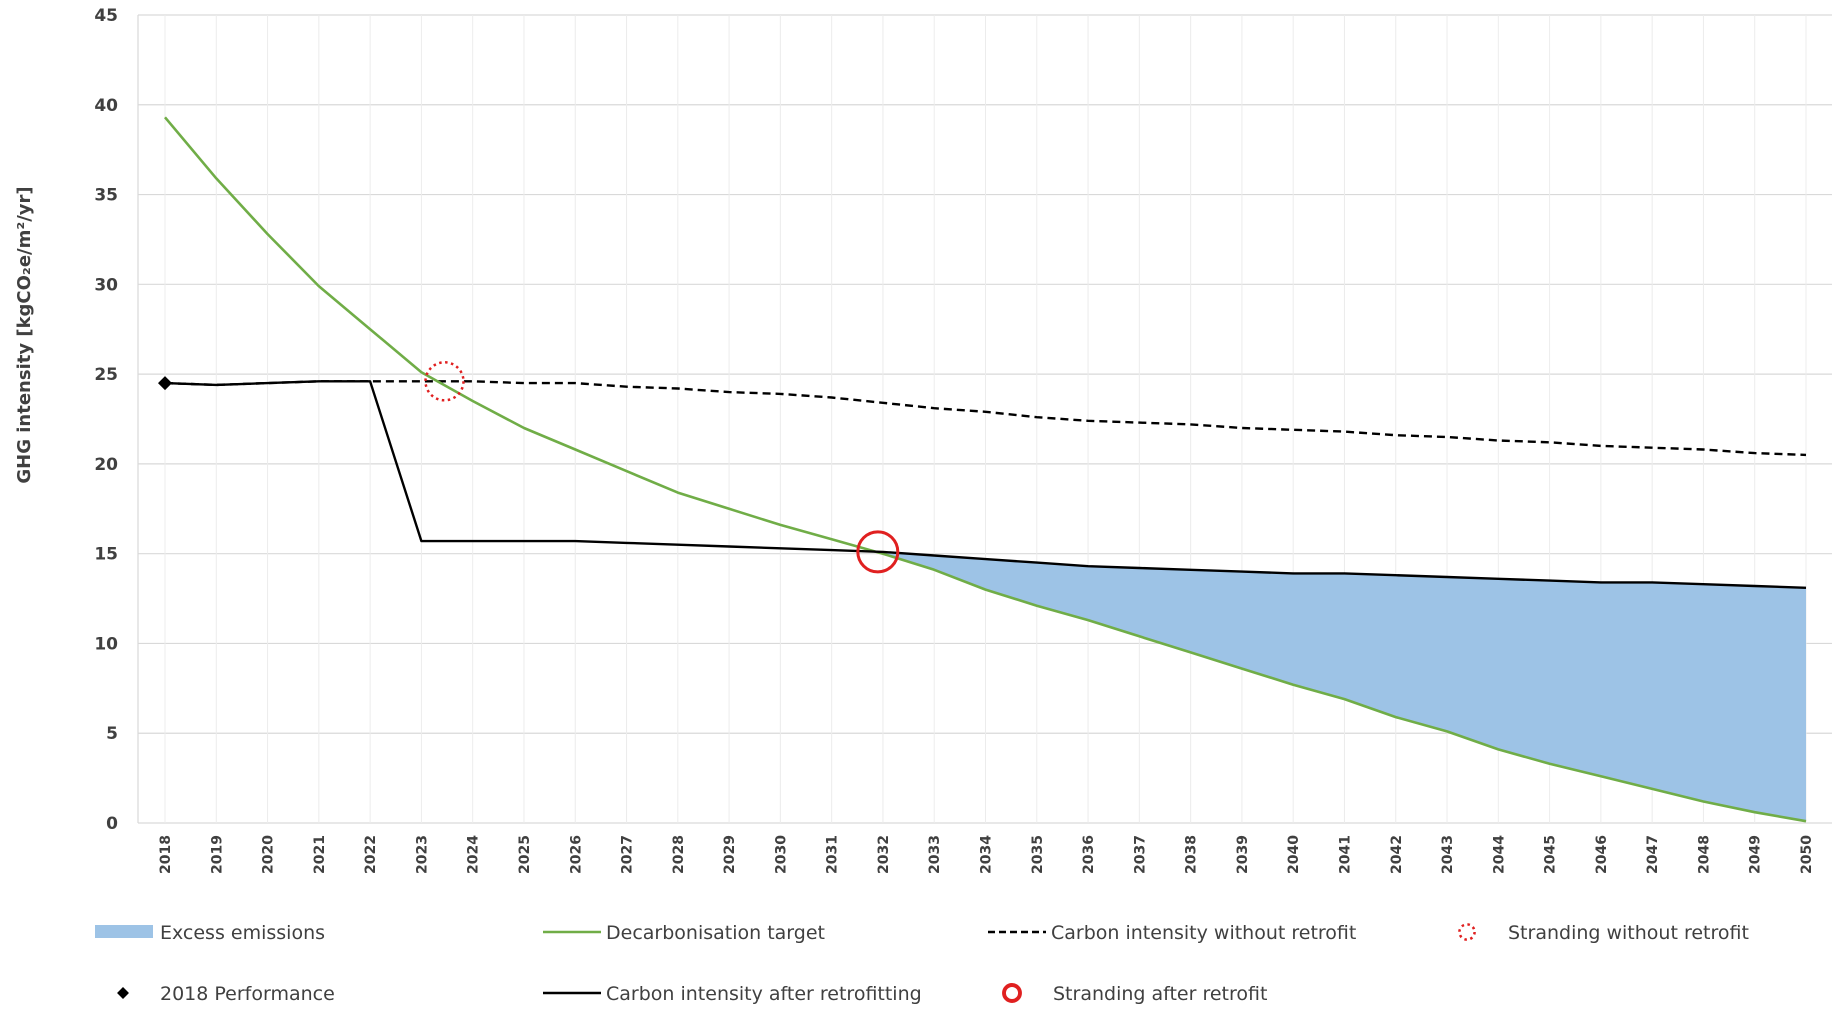  Describe the element at coordinates (1140, 854) in the screenshot. I see `x-tick-label: 2037` at that location.